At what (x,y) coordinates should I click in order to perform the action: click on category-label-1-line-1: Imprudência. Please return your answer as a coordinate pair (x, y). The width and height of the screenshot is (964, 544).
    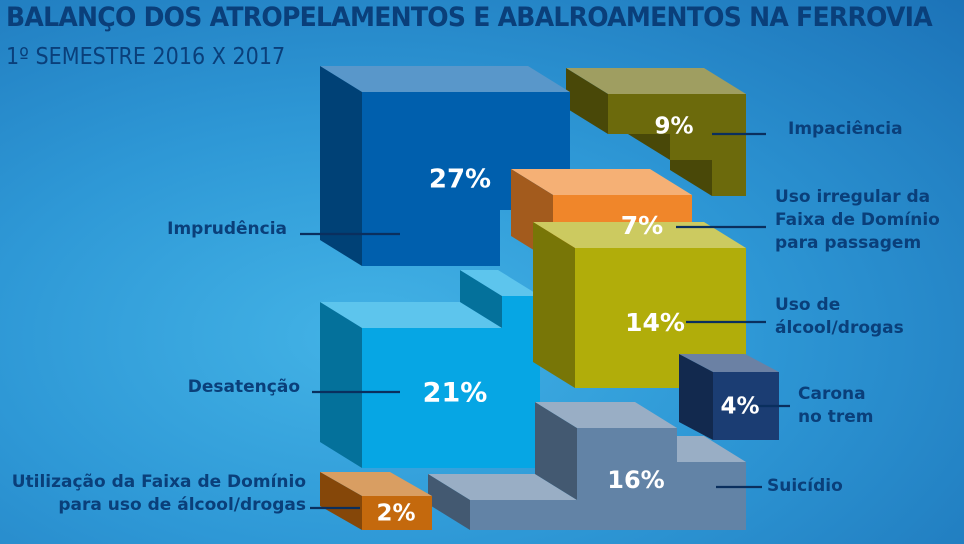
    Looking at the image, I should click on (227, 229).